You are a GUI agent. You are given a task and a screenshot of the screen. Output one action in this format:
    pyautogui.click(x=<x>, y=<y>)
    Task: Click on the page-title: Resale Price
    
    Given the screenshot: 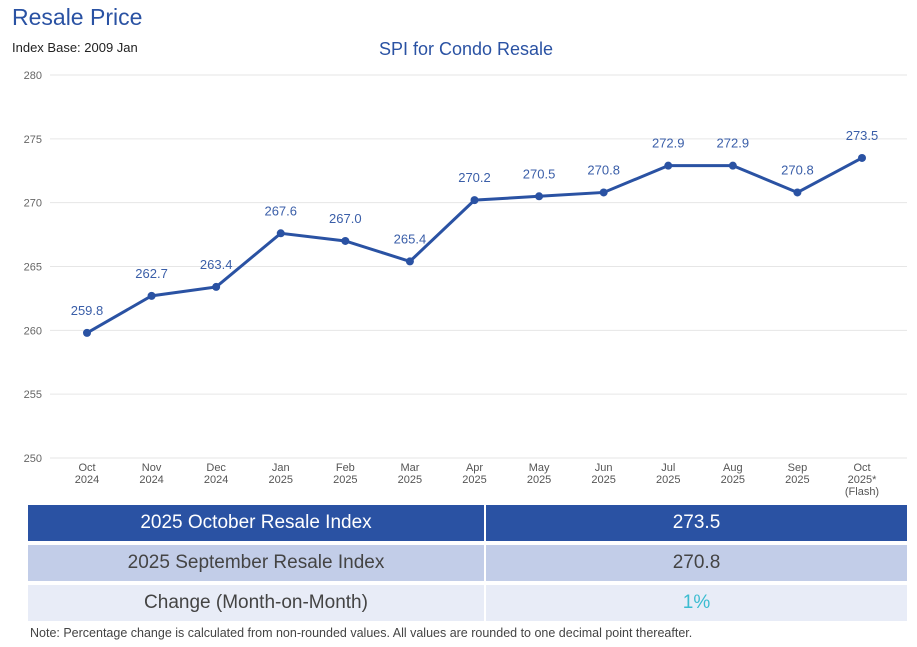 What is the action you would take?
    pyautogui.click(x=77, y=17)
    